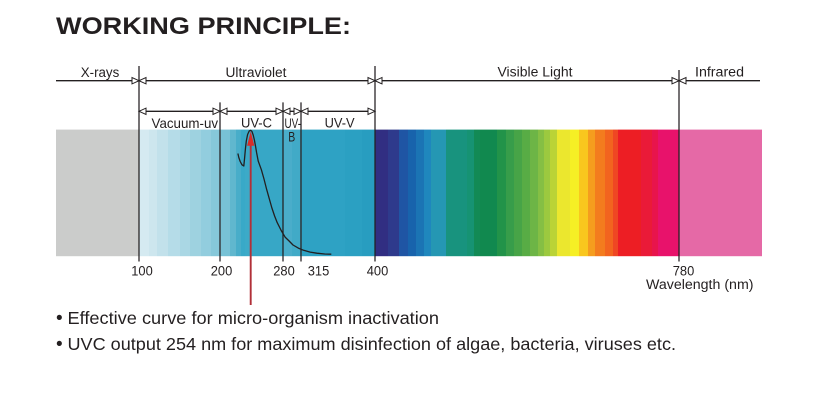  What do you see at coordinates (185, 123) in the screenshot?
I see `svg-text: Vacuum-uv` at bounding box center [185, 123].